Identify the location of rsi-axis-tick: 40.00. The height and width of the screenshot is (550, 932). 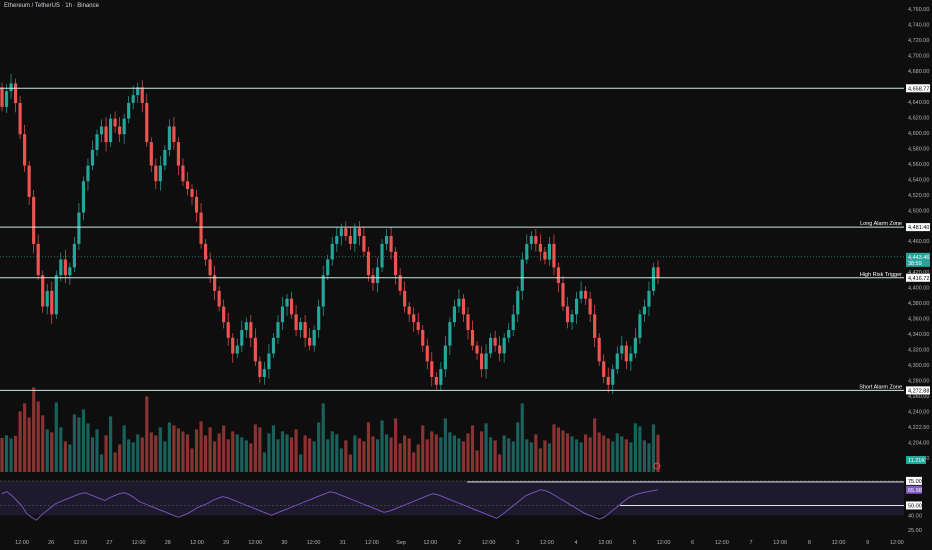
(915, 516).